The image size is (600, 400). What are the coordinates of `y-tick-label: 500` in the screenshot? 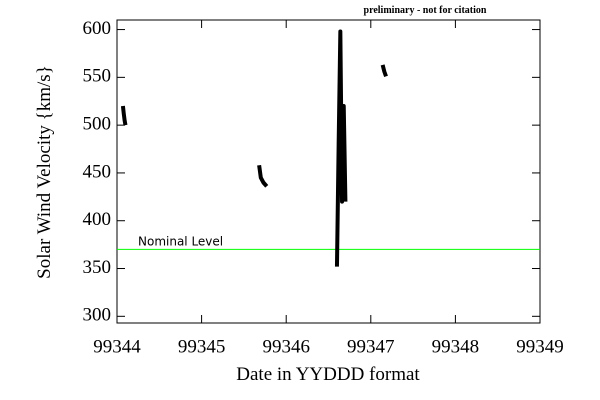 It's located at (97, 124).